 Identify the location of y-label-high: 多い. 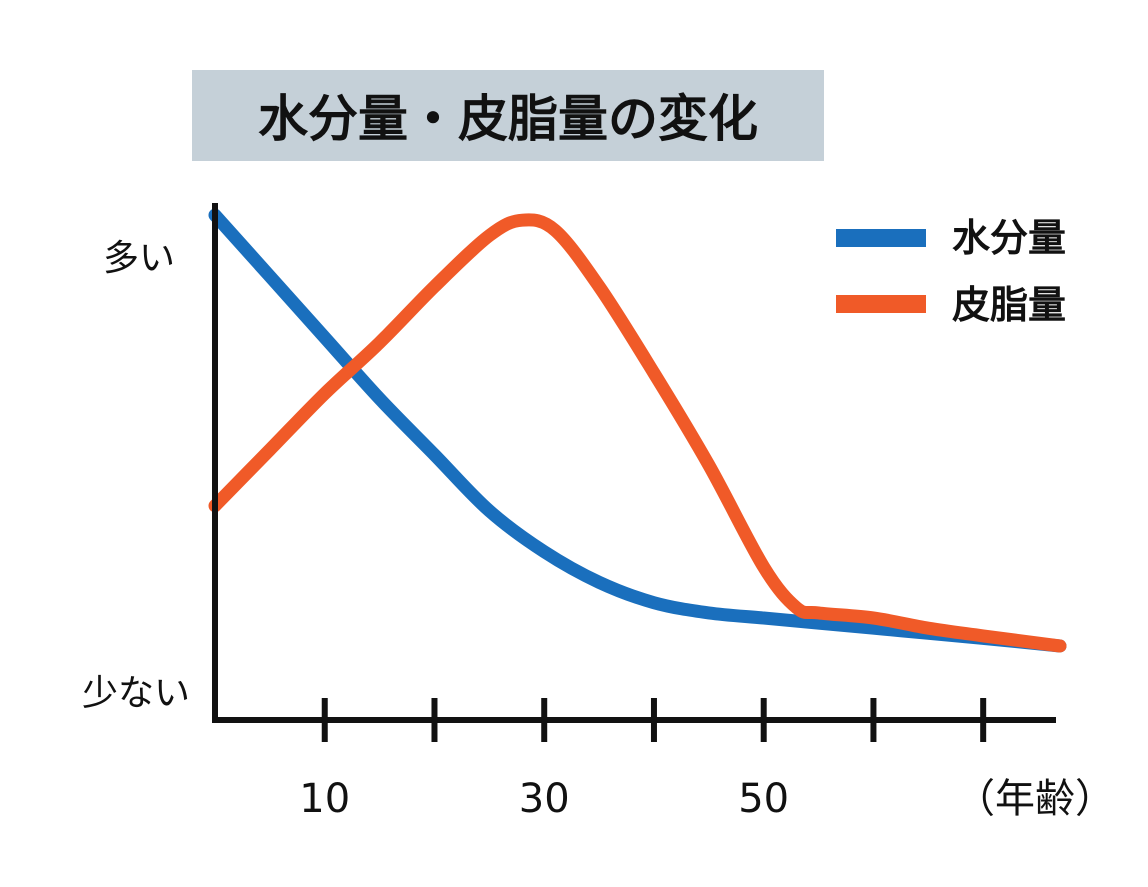
(139, 258).